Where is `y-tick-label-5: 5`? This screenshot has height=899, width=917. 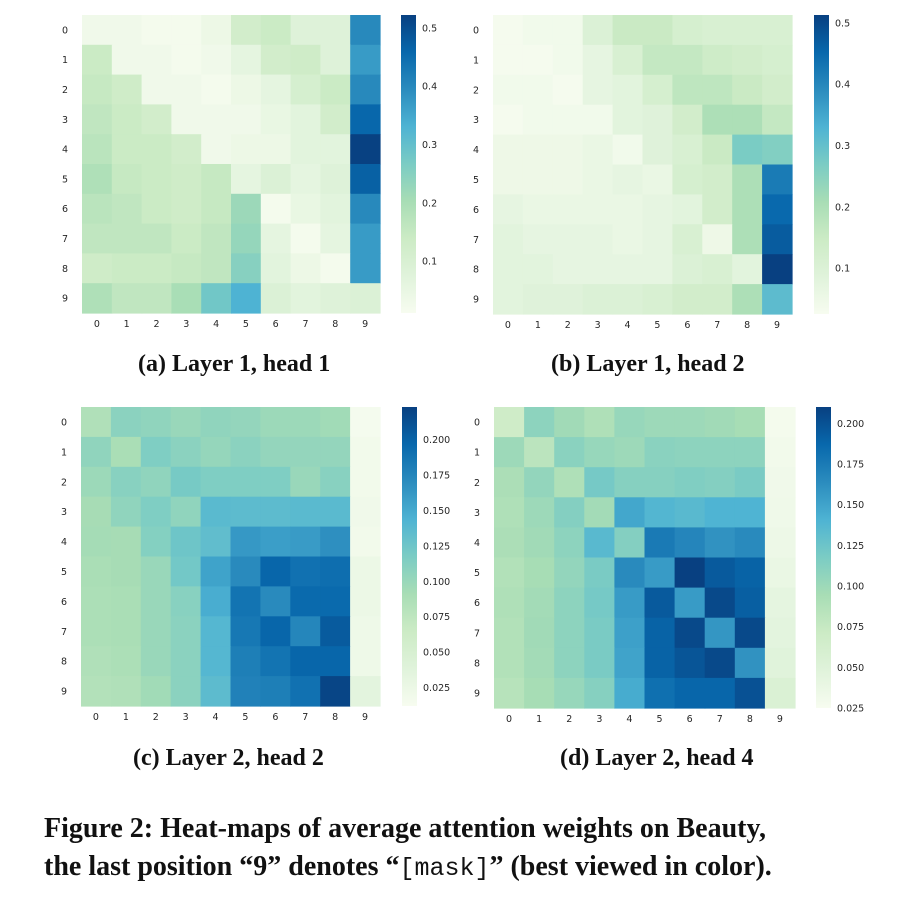
y-tick-label-5: 5 is located at coordinates (477, 573).